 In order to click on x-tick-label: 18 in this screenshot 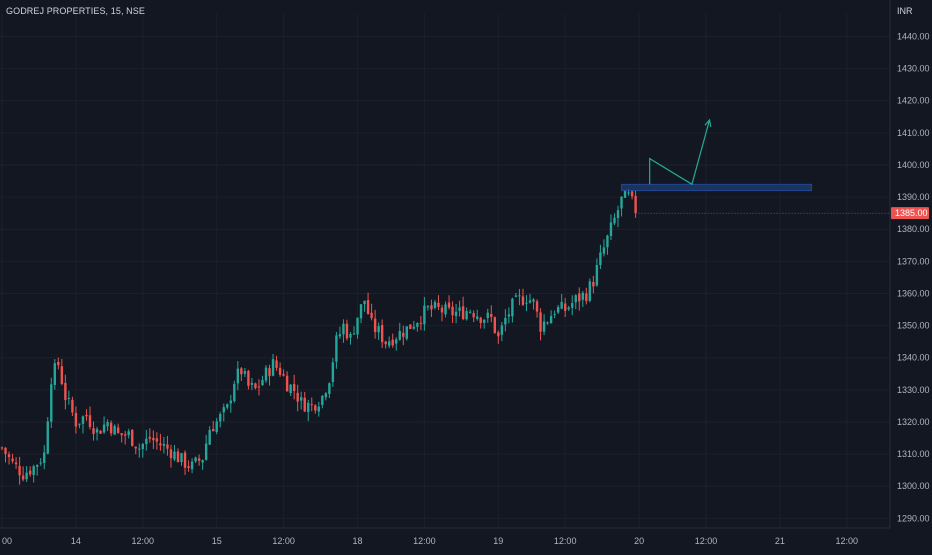, I will do `click(358, 541)`.